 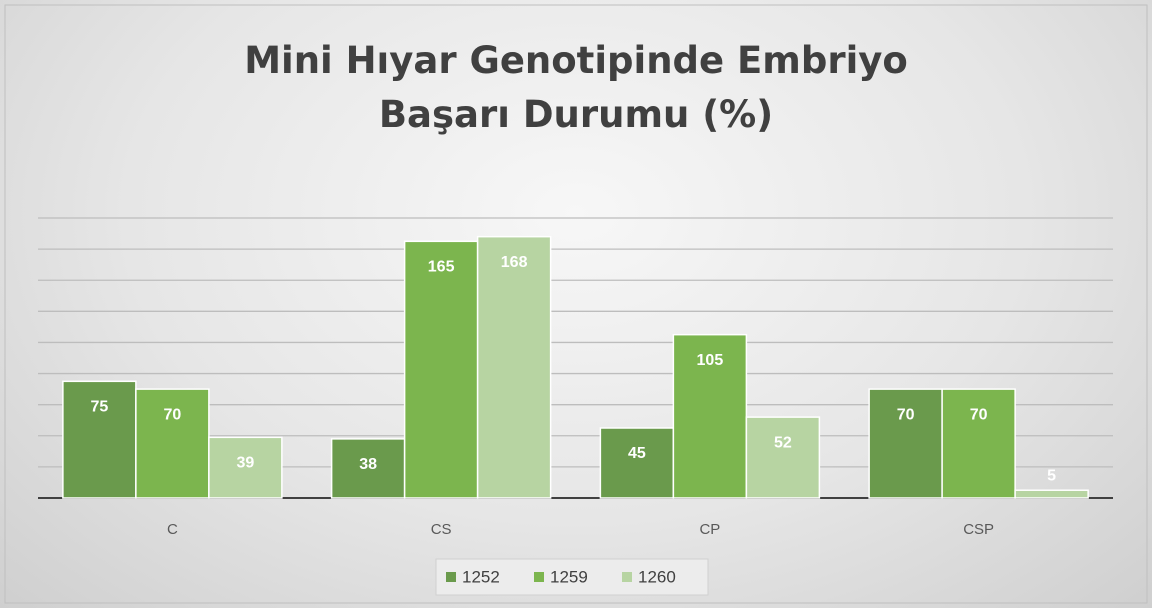 I want to click on data-label: 45, so click(x=637, y=453).